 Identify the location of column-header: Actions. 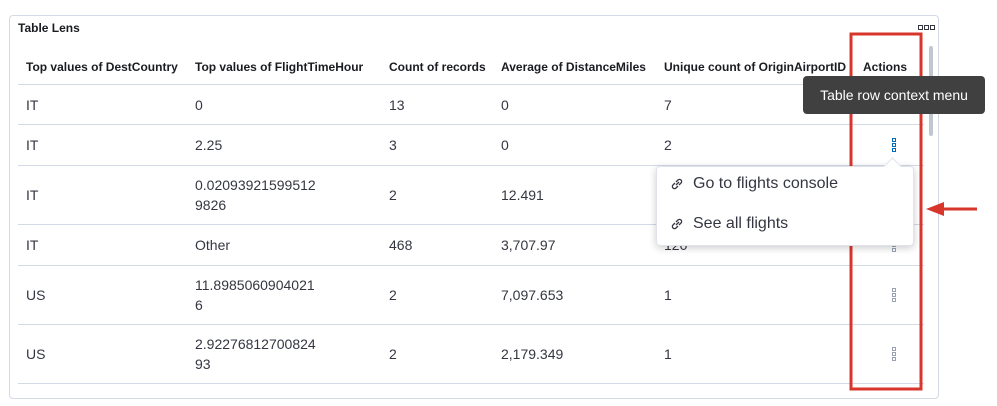
(885, 67).